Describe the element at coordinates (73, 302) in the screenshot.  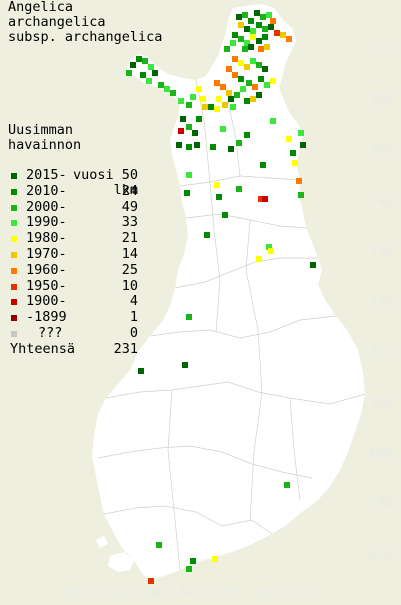
I see `legend-row: 1900- 4` at that location.